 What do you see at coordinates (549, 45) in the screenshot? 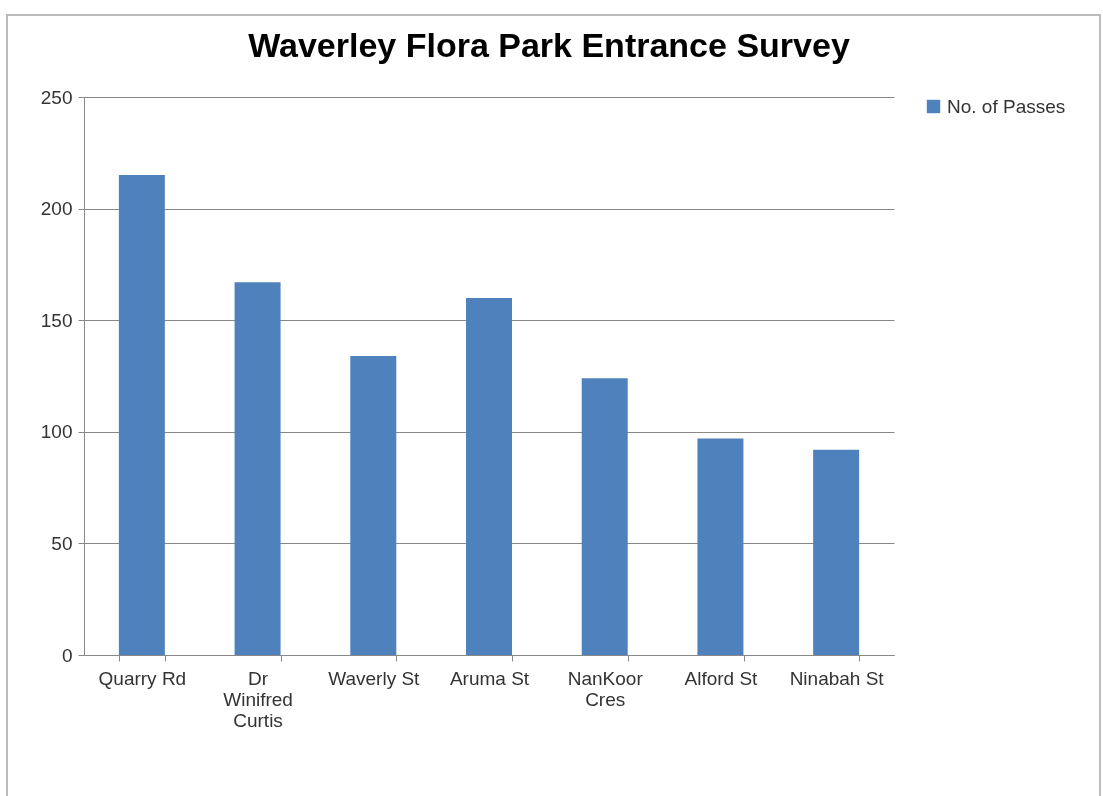
I see `chart-title: Waverley Flora Park Entrance Survey` at bounding box center [549, 45].